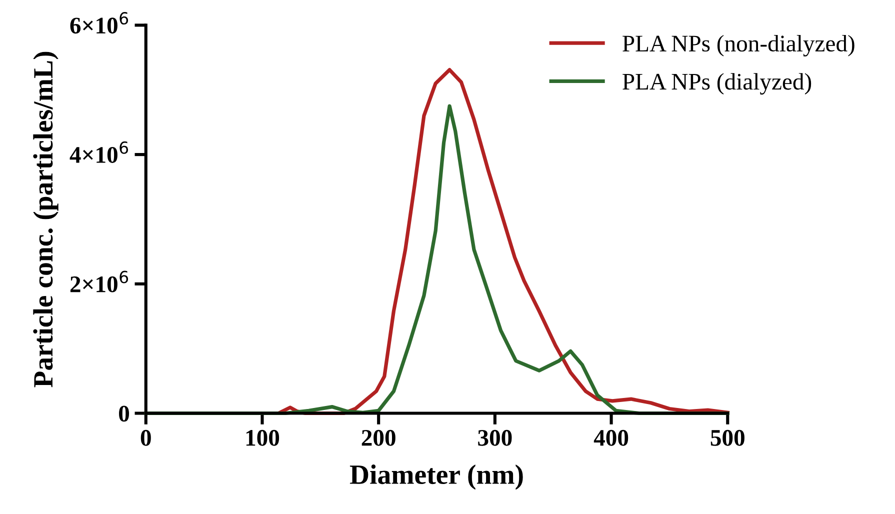 The height and width of the screenshot is (514, 895). What do you see at coordinates (495, 438) in the screenshot?
I see `x-tick-label: 300` at bounding box center [495, 438].